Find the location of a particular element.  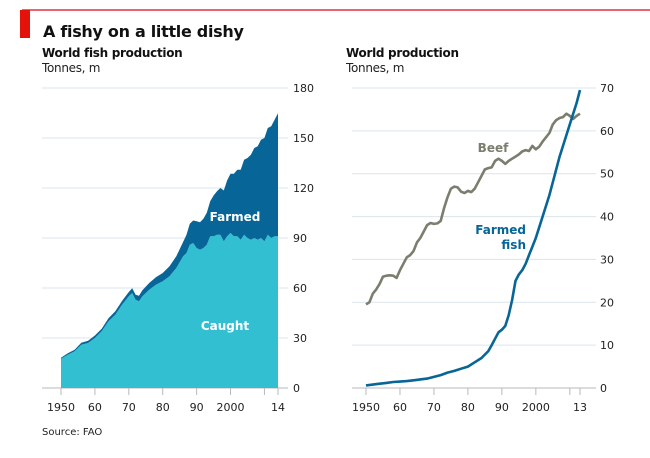

y-tick-label: 50 is located at coordinates (607, 174).